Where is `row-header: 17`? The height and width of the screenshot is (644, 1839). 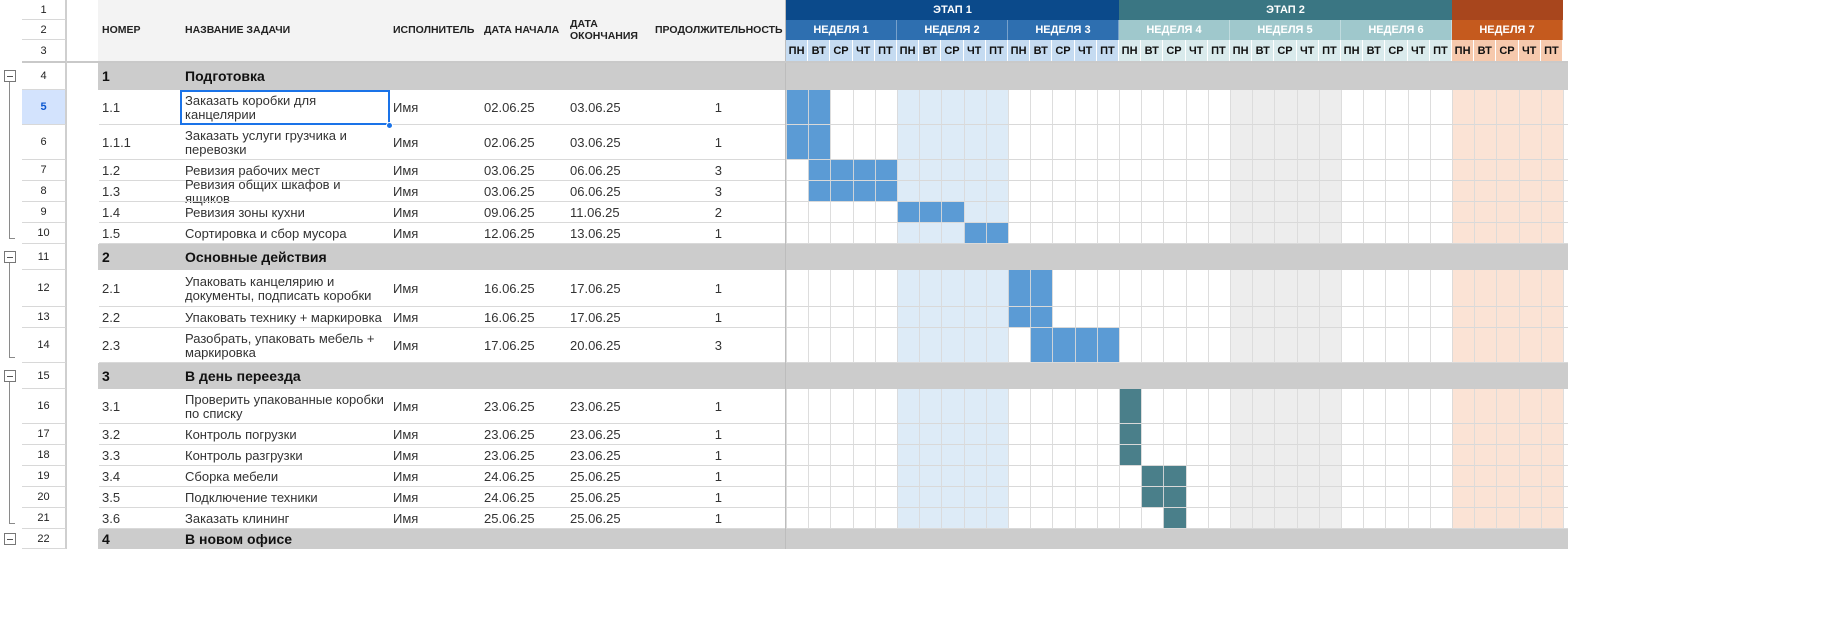
row-header: 17 is located at coordinates (44, 434).